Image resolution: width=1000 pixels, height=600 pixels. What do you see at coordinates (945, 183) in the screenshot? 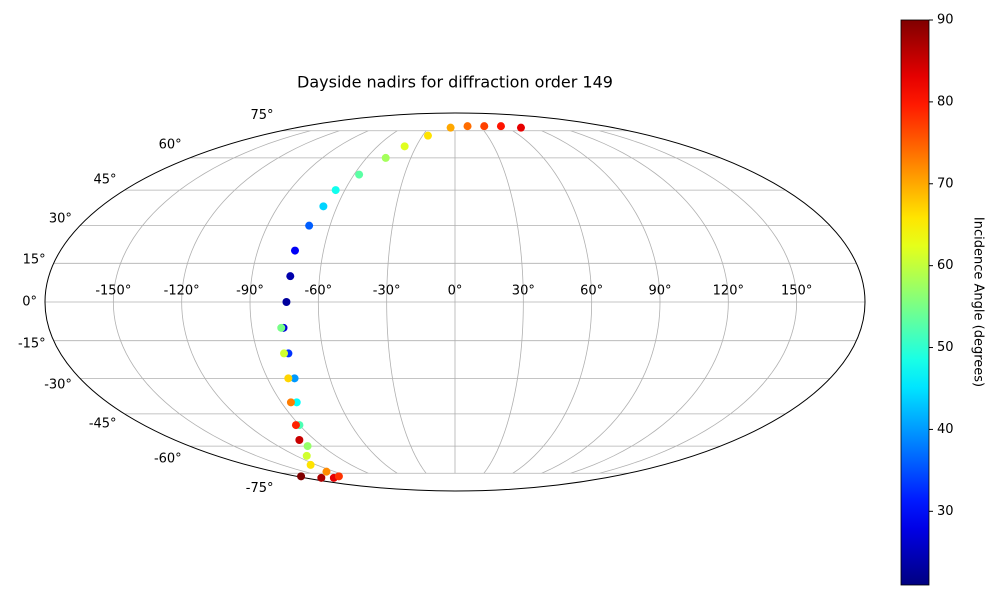
I see `colorbar-tick-label: 70` at bounding box center [945, 183].